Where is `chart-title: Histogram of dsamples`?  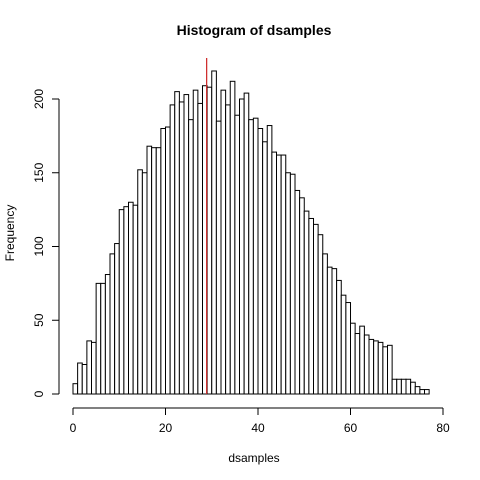 chart-title: Histogram of dsamples is located at coordinates (254, 30).